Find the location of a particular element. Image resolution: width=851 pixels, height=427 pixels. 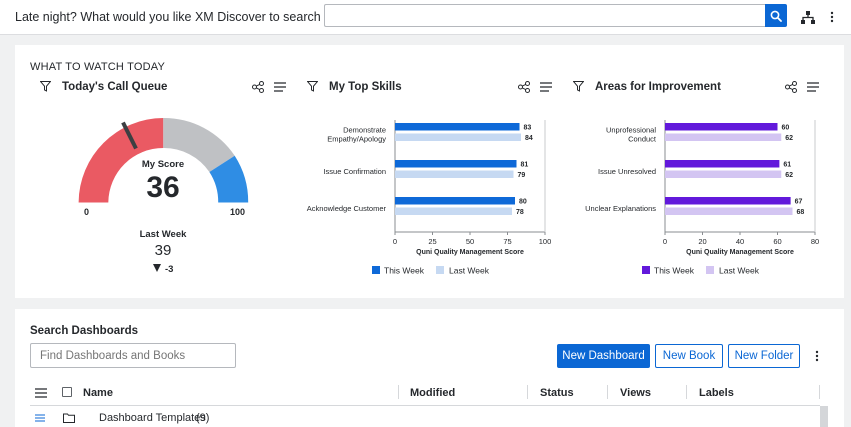

gauge-segment-red is located at coordinates (121, 160).